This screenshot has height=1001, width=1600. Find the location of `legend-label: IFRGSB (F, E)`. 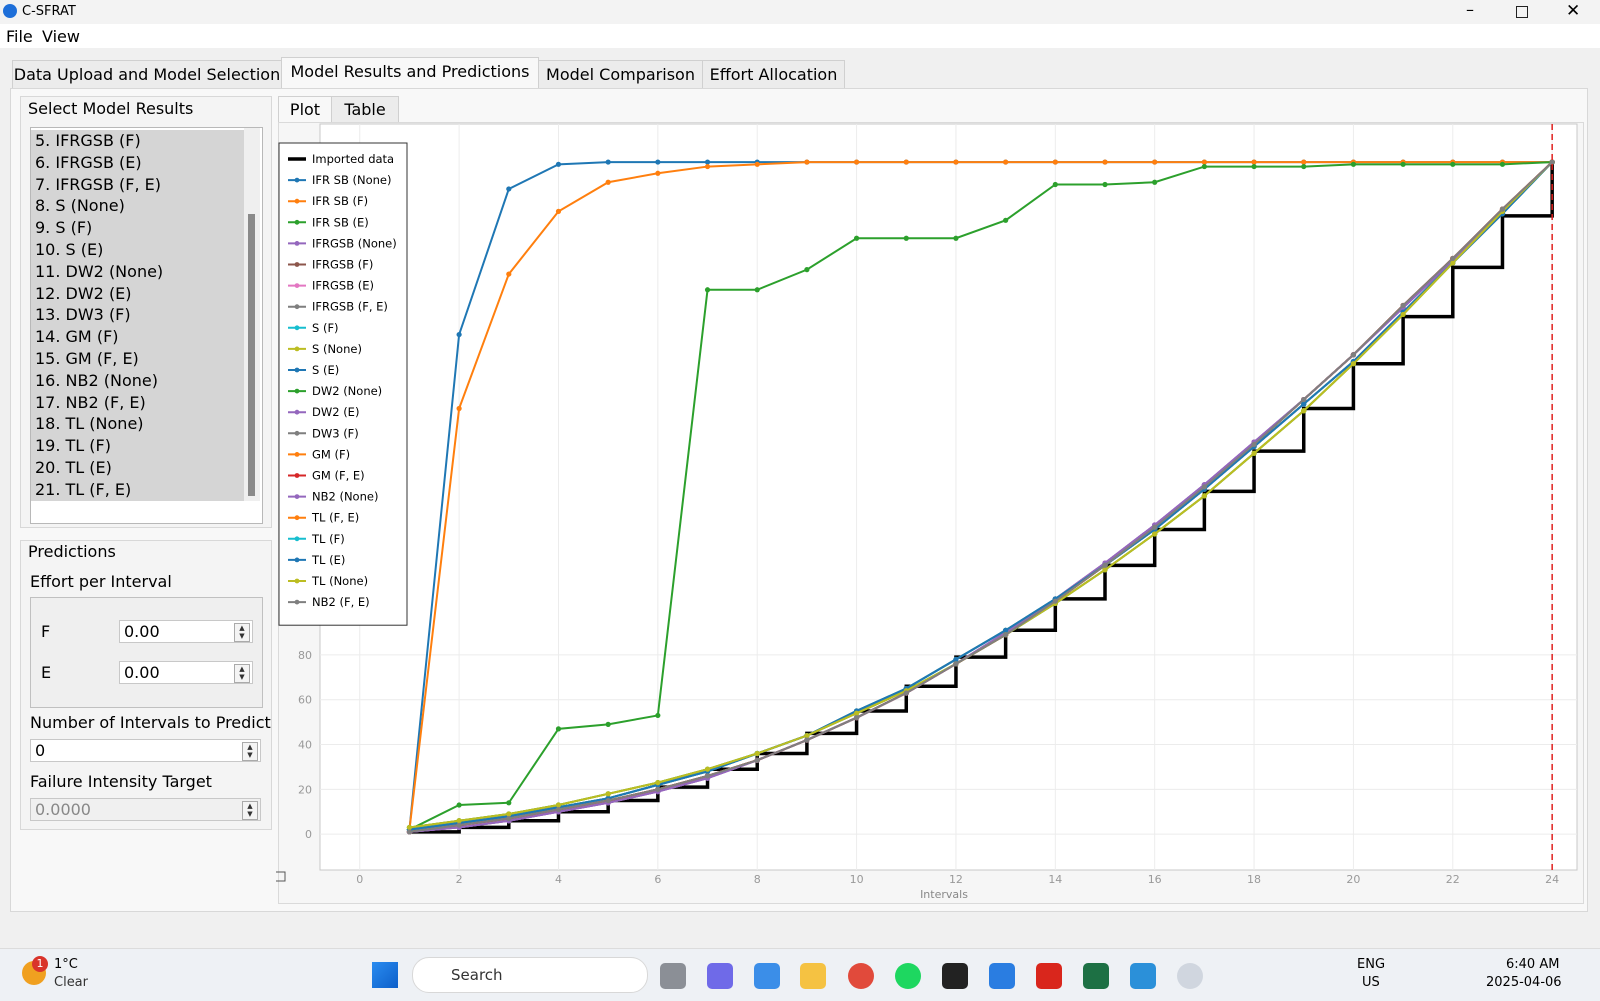

legend-label: IFRGSB (F, E) is located at coordinates (350, 307).